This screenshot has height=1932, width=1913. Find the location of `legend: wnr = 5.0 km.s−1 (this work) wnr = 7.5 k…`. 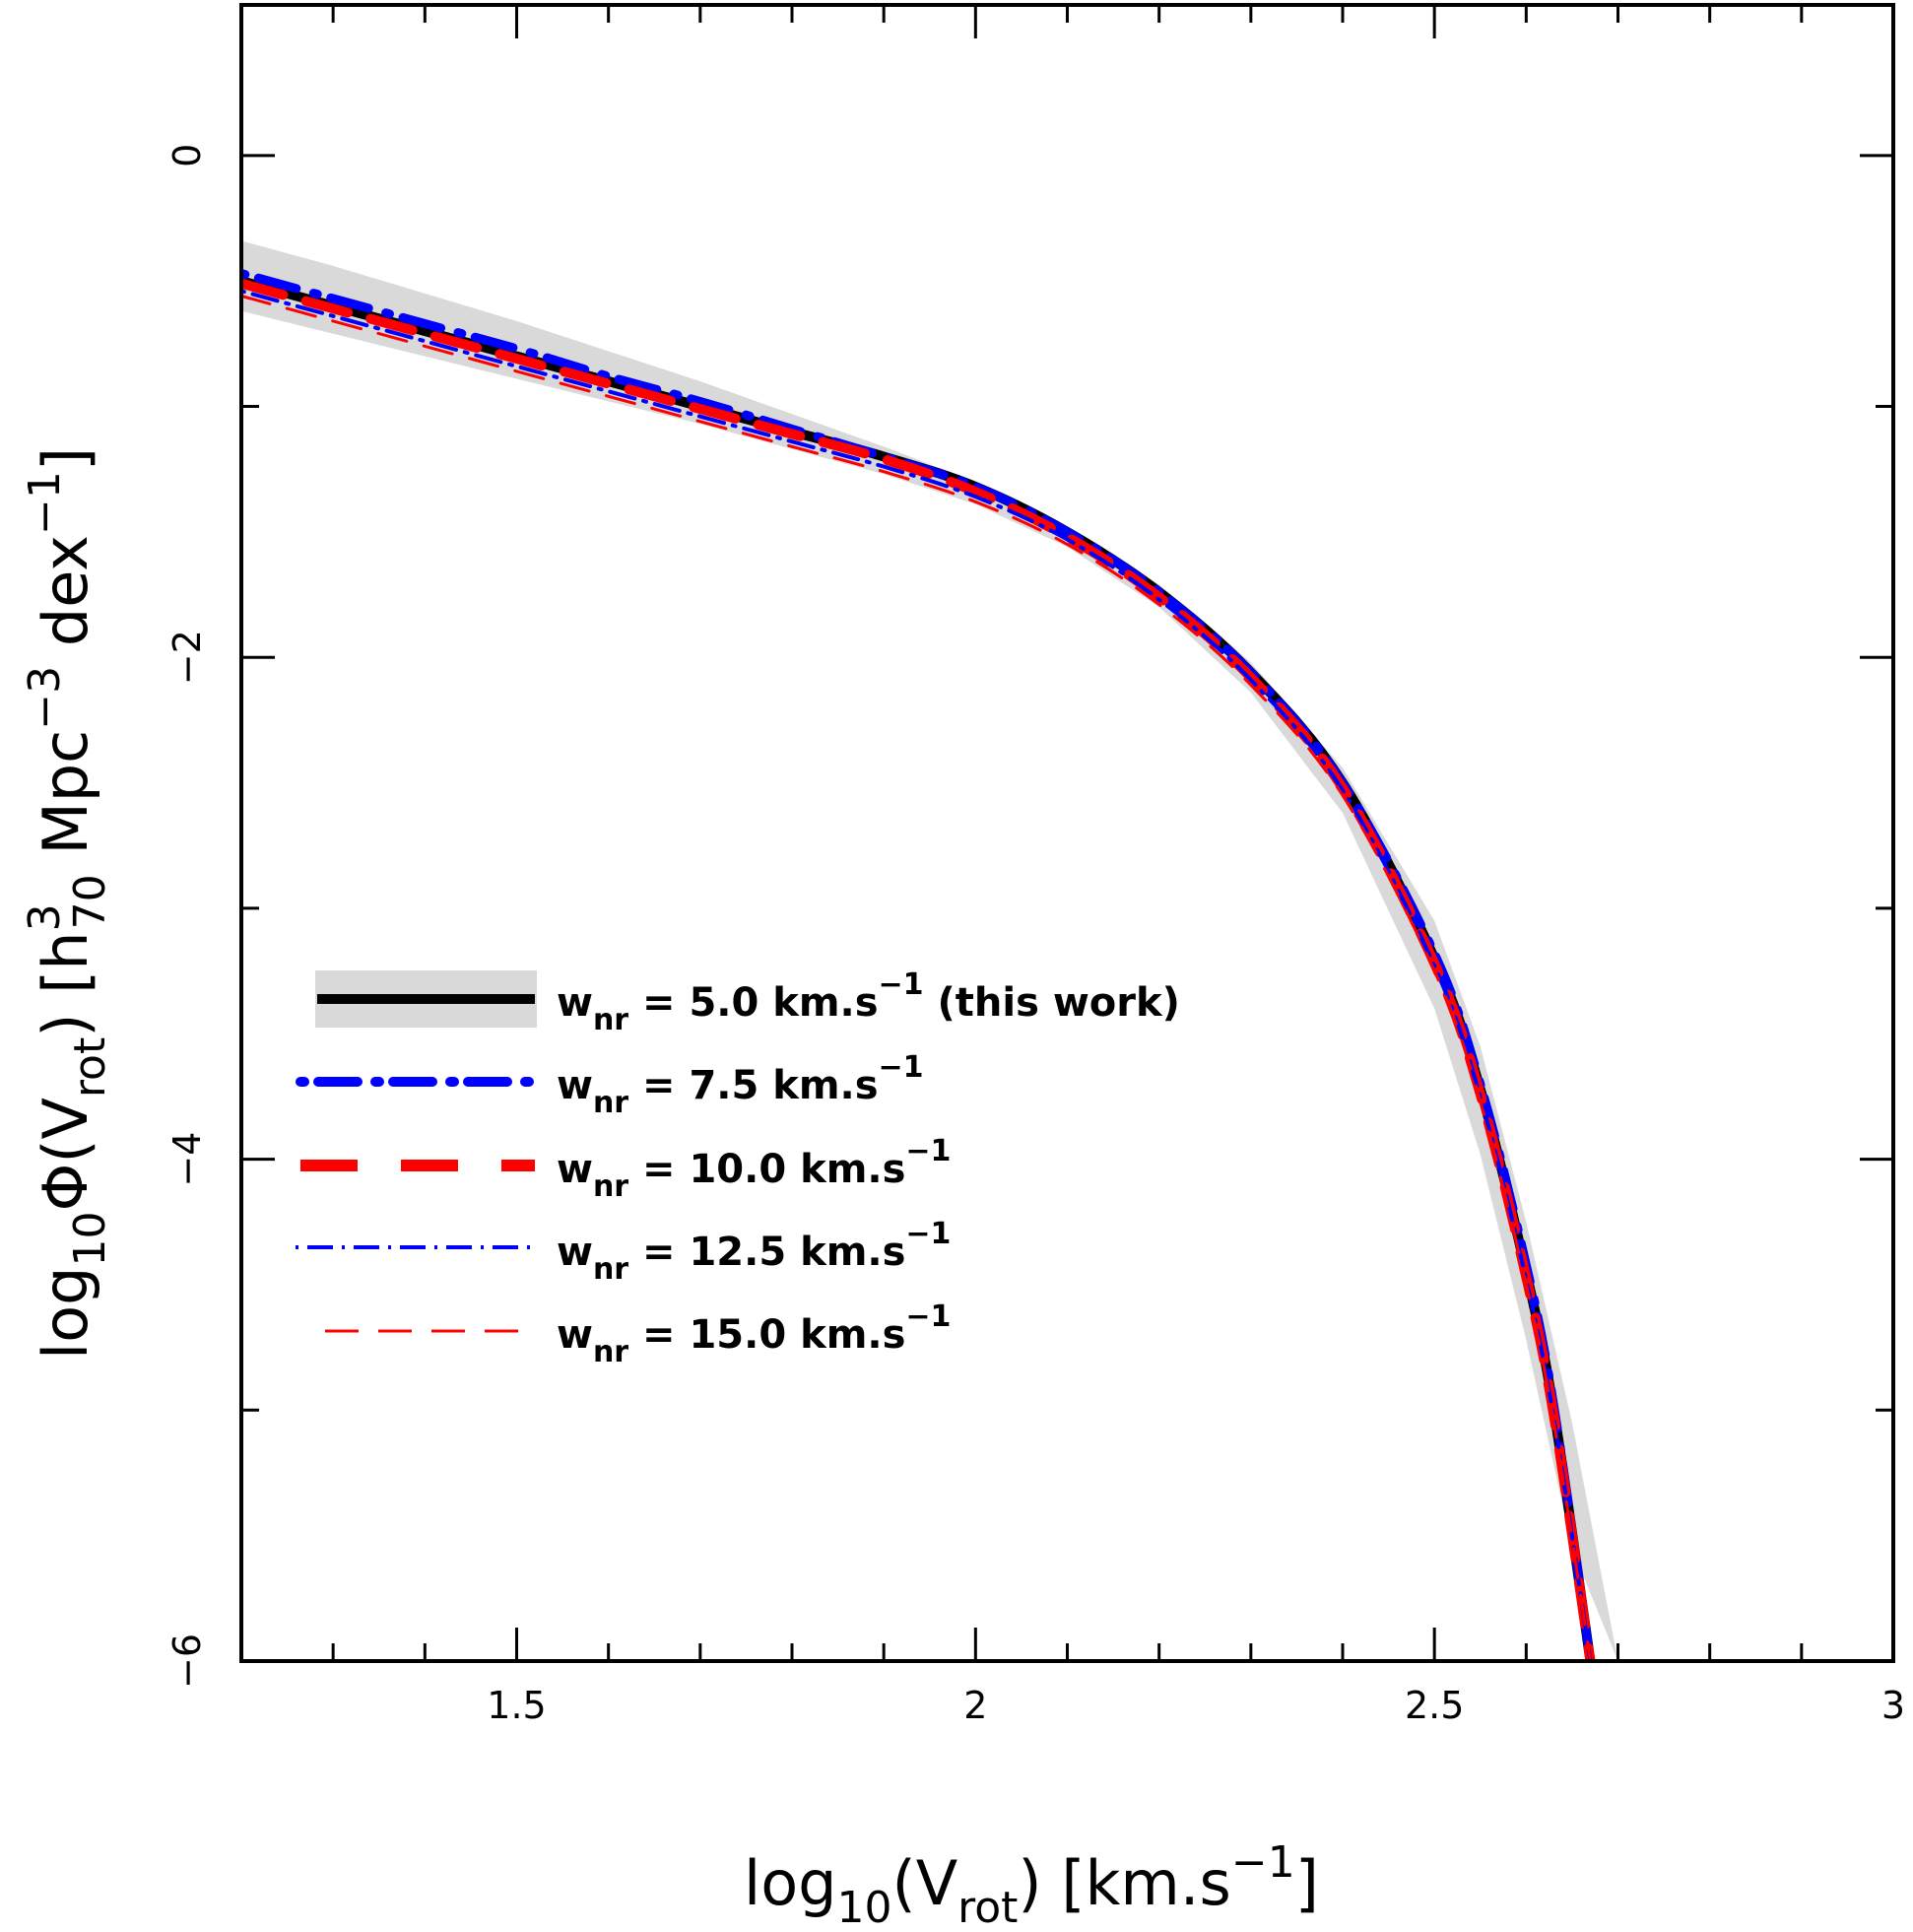

legend: wnr = 5.0 km.s−1 (this work) wnr = 7.5 k… is located at coordinates (738, 1168).